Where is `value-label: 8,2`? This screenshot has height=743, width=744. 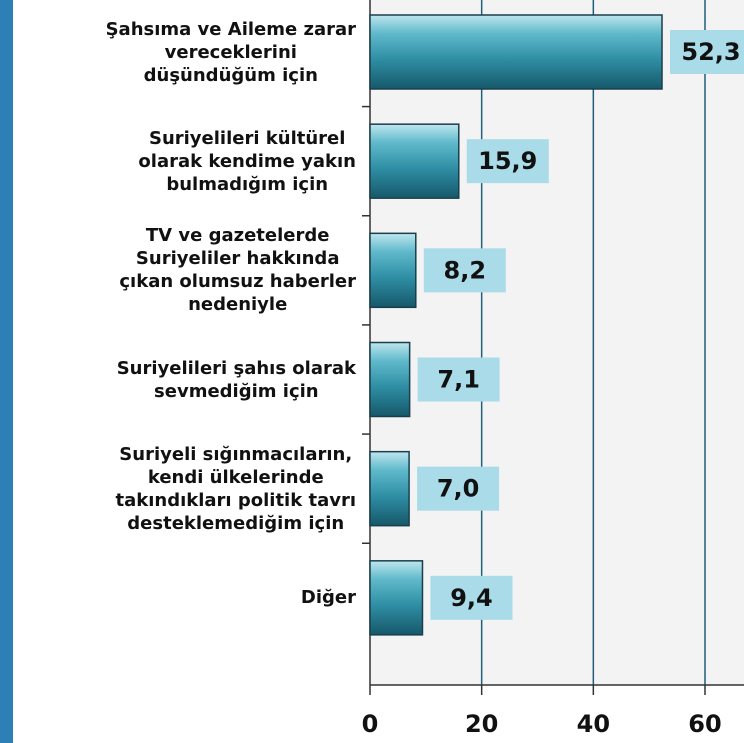 value-label: 8,2 is located at coordinates (465, 270).